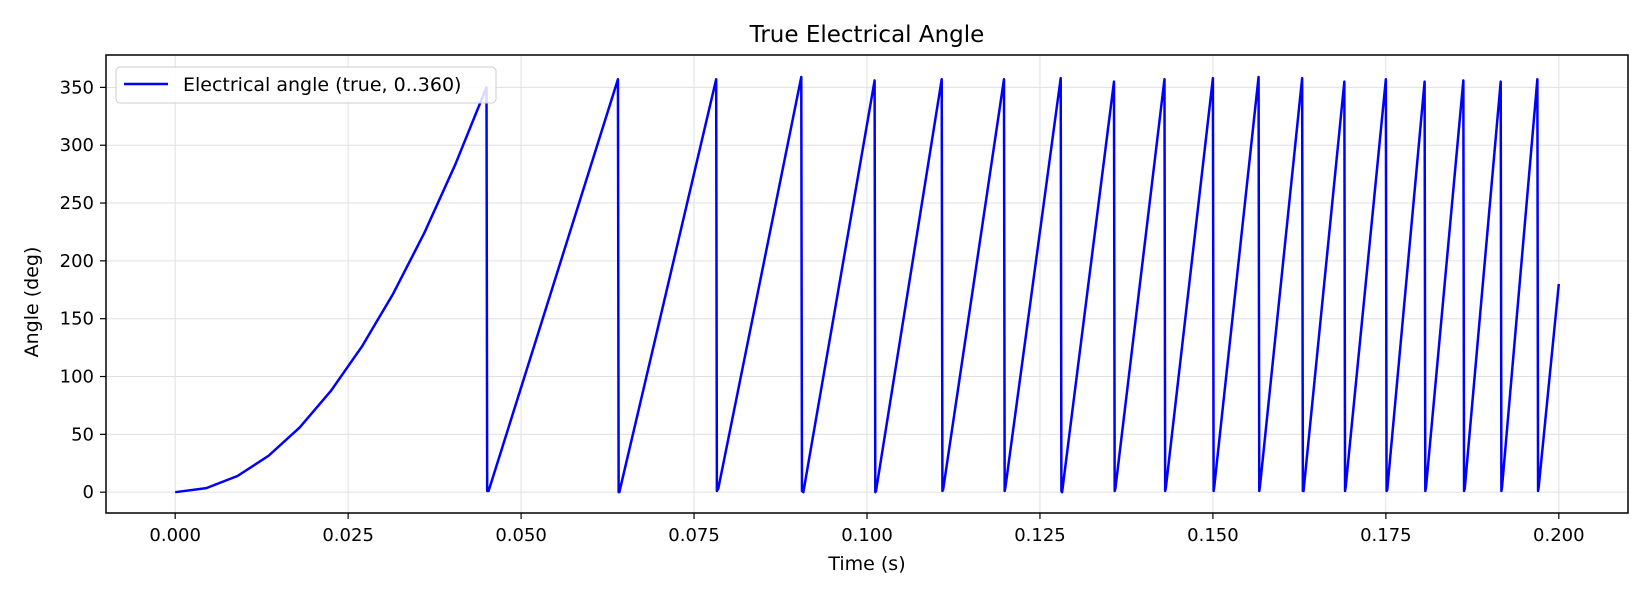  I want to click on y-tick-label: 350, so click(77, 87).